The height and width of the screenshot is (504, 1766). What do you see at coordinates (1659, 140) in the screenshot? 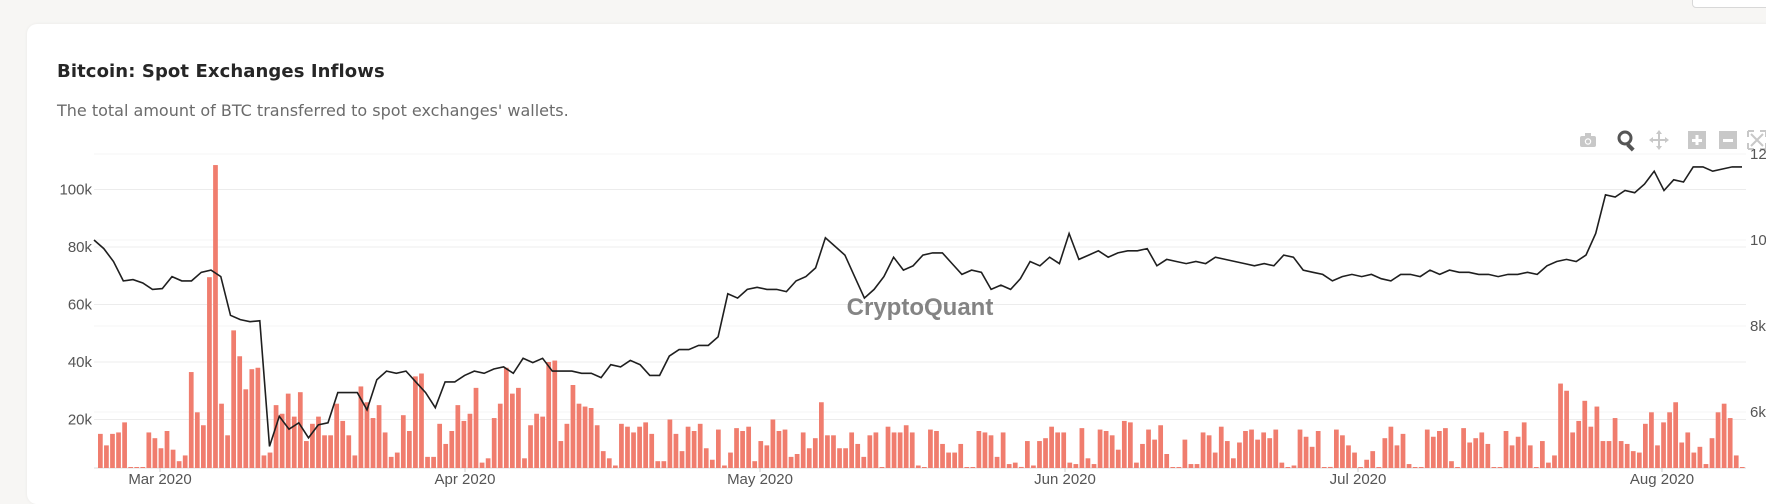
I see `pan-icon` at bounding box center [1659, 140].